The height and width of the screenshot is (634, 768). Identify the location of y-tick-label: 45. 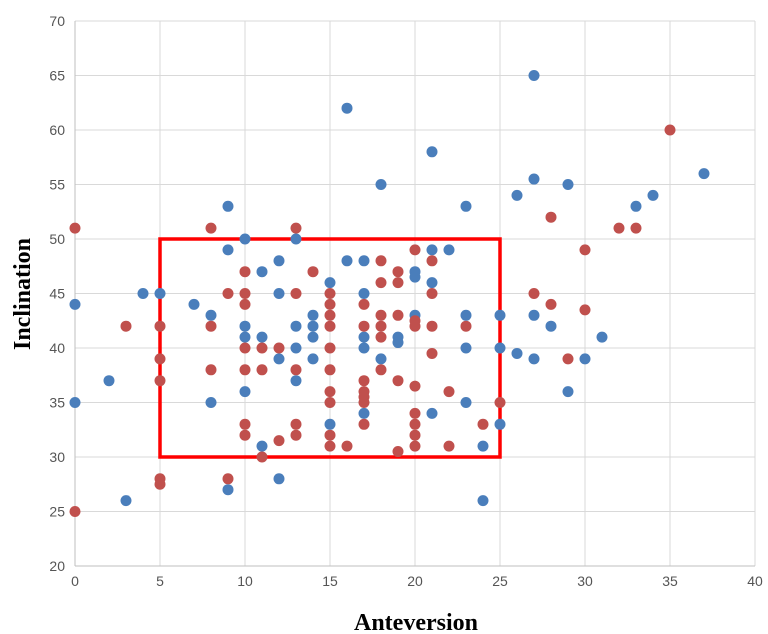
(57, 294).